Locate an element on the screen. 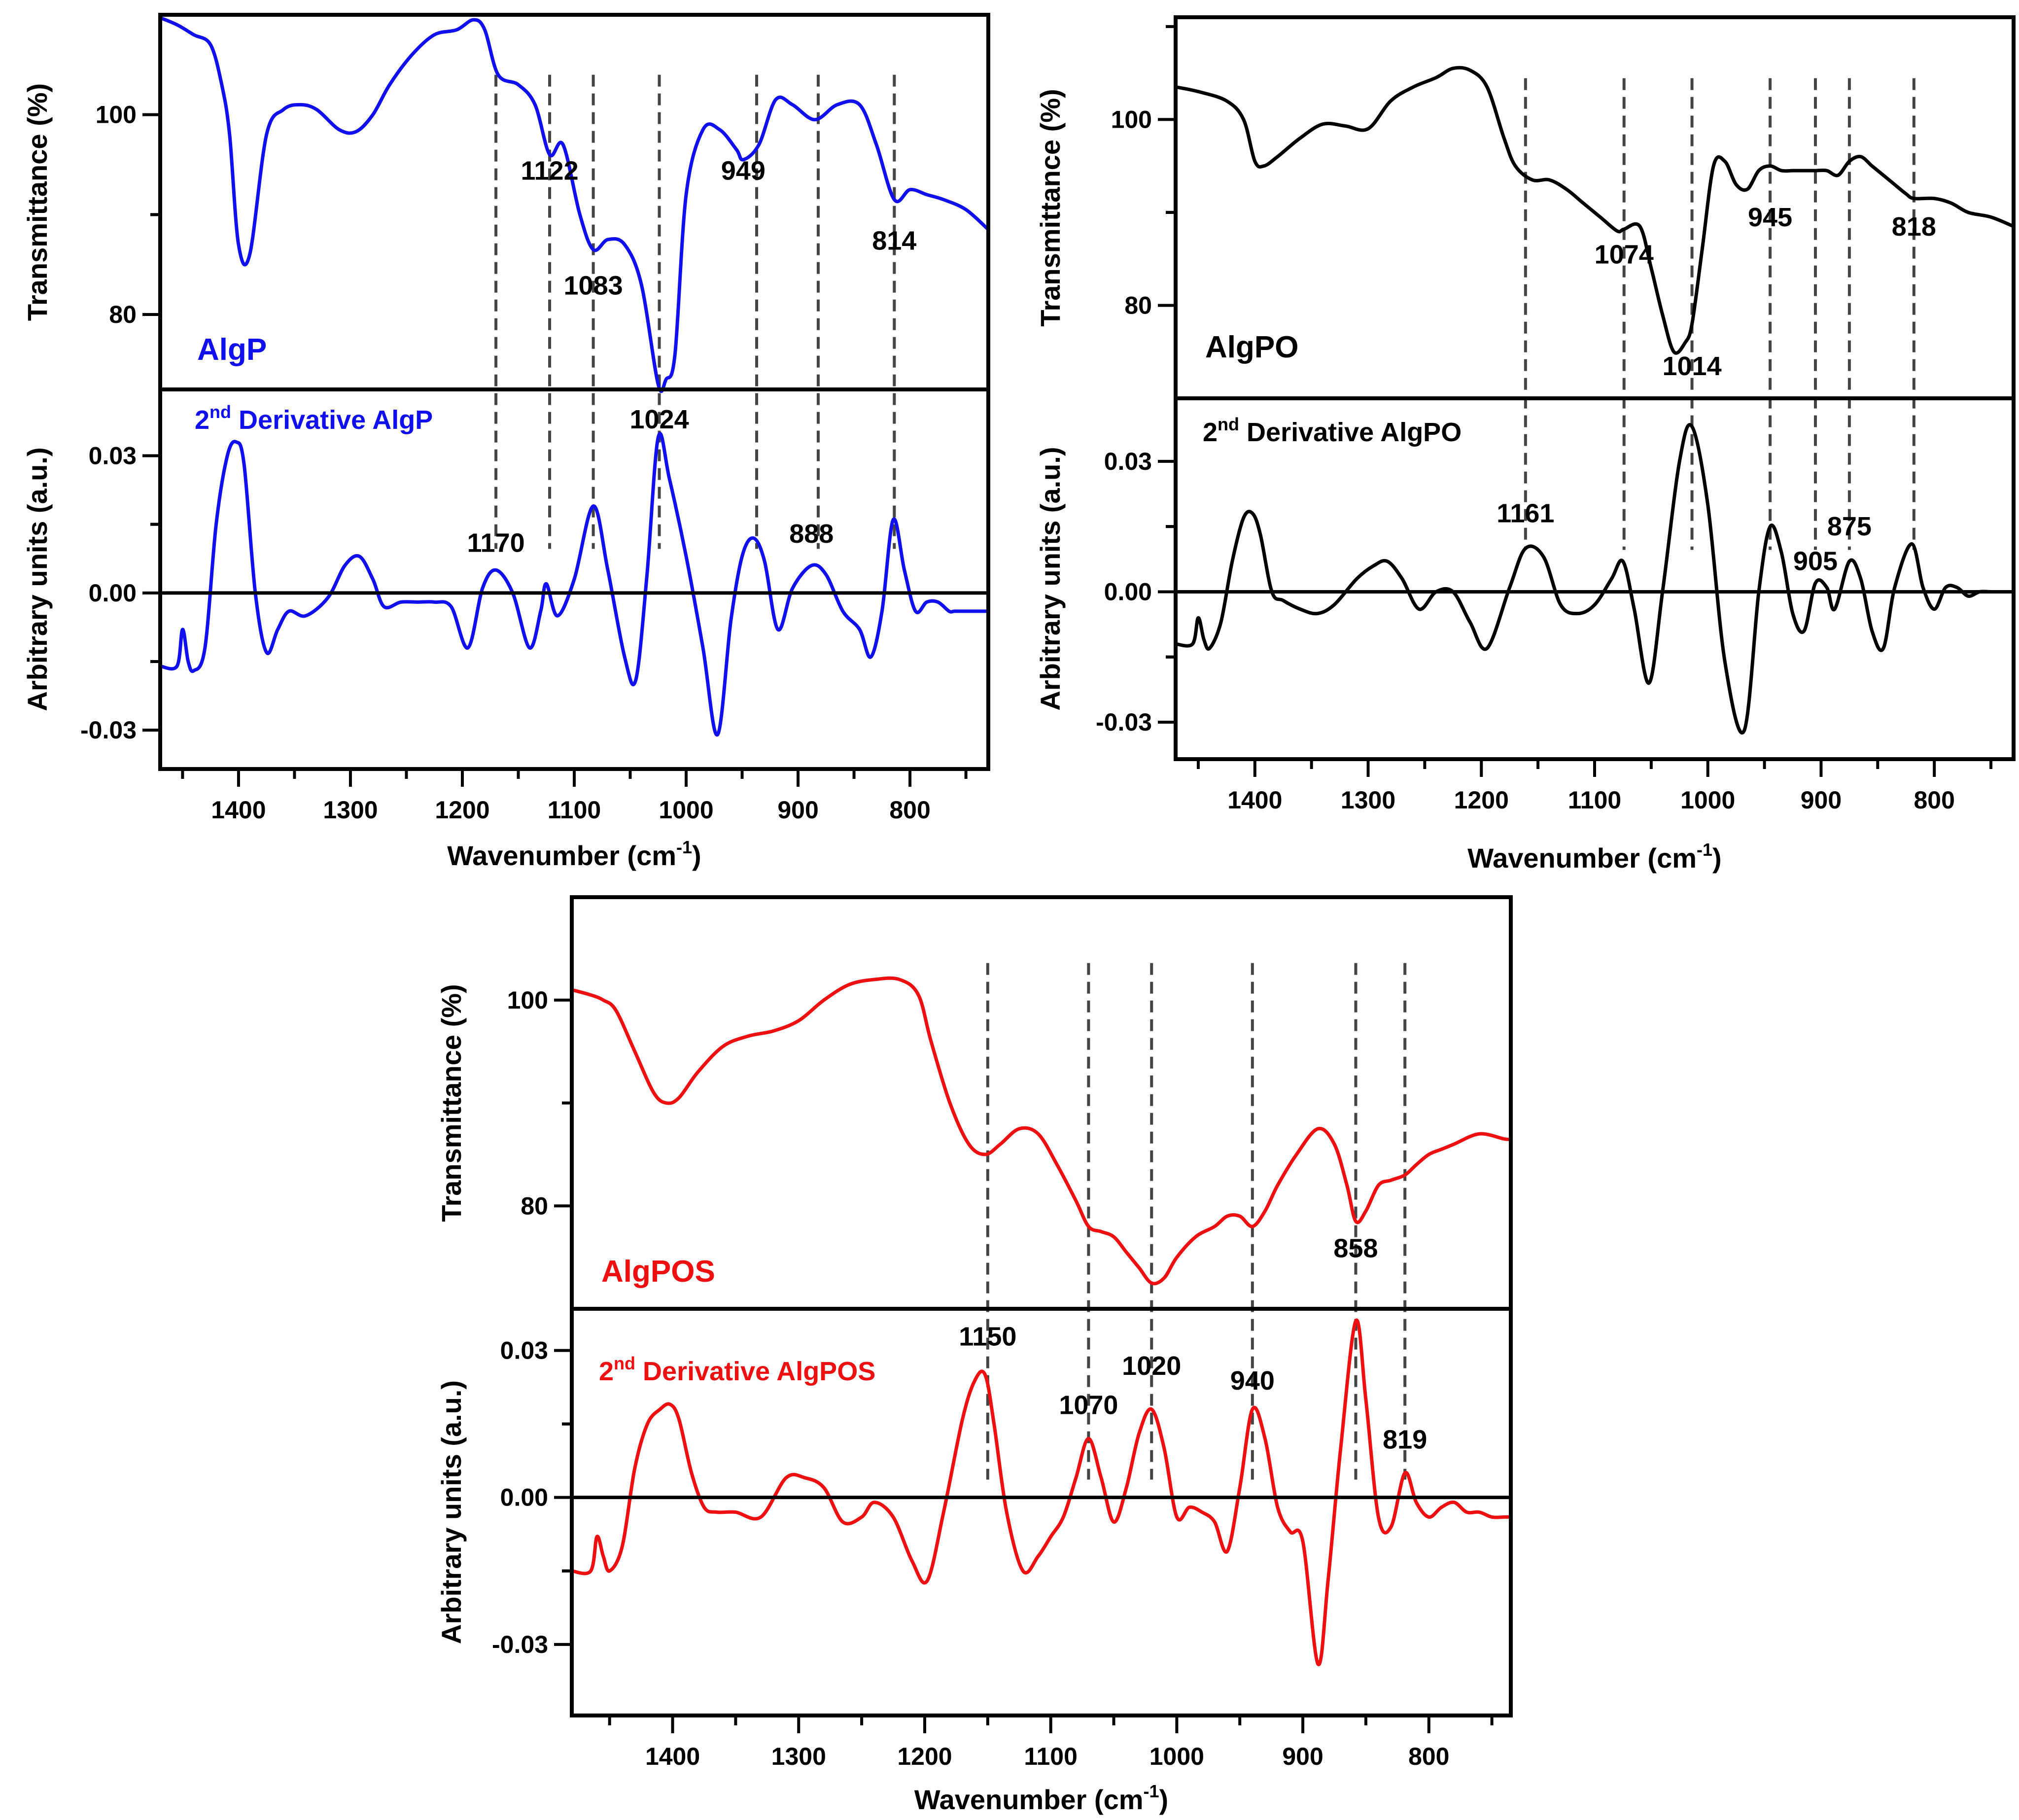 The image size is (2019, 1820). peak-label: 1014 is located at coordinates (1691, 366).